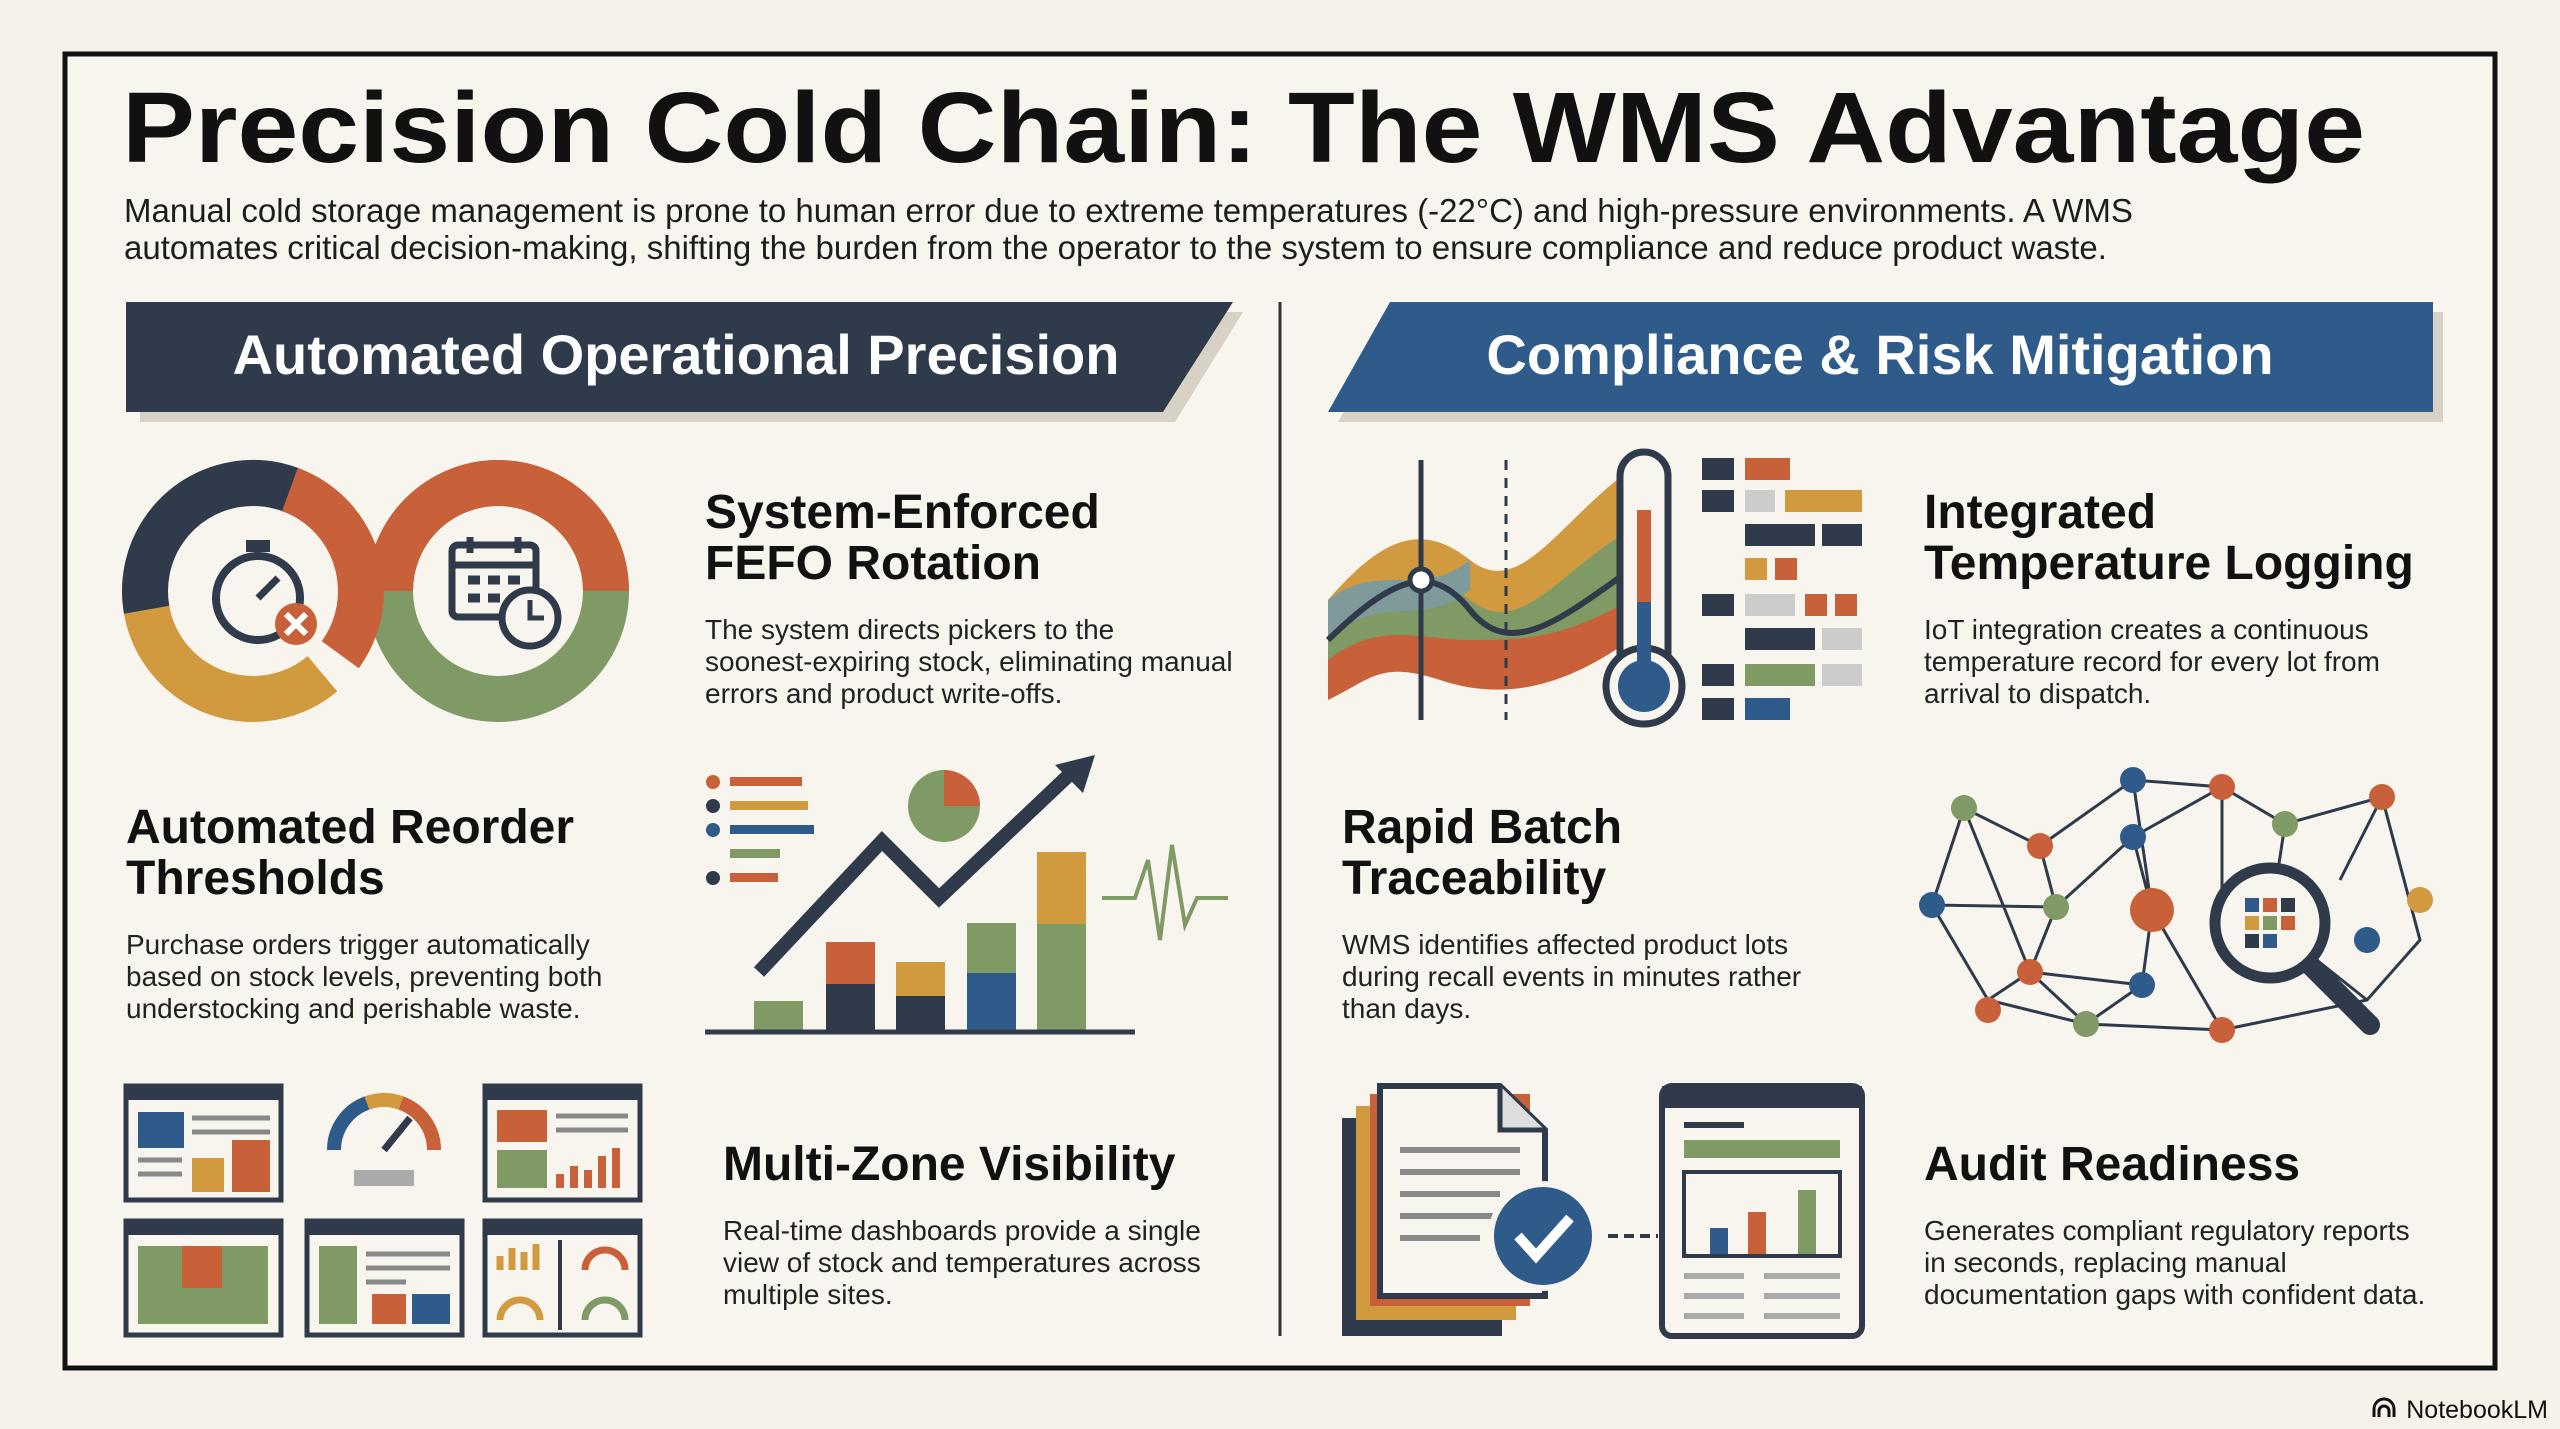  I want to click on temperature-icon, so click(1593, 588).